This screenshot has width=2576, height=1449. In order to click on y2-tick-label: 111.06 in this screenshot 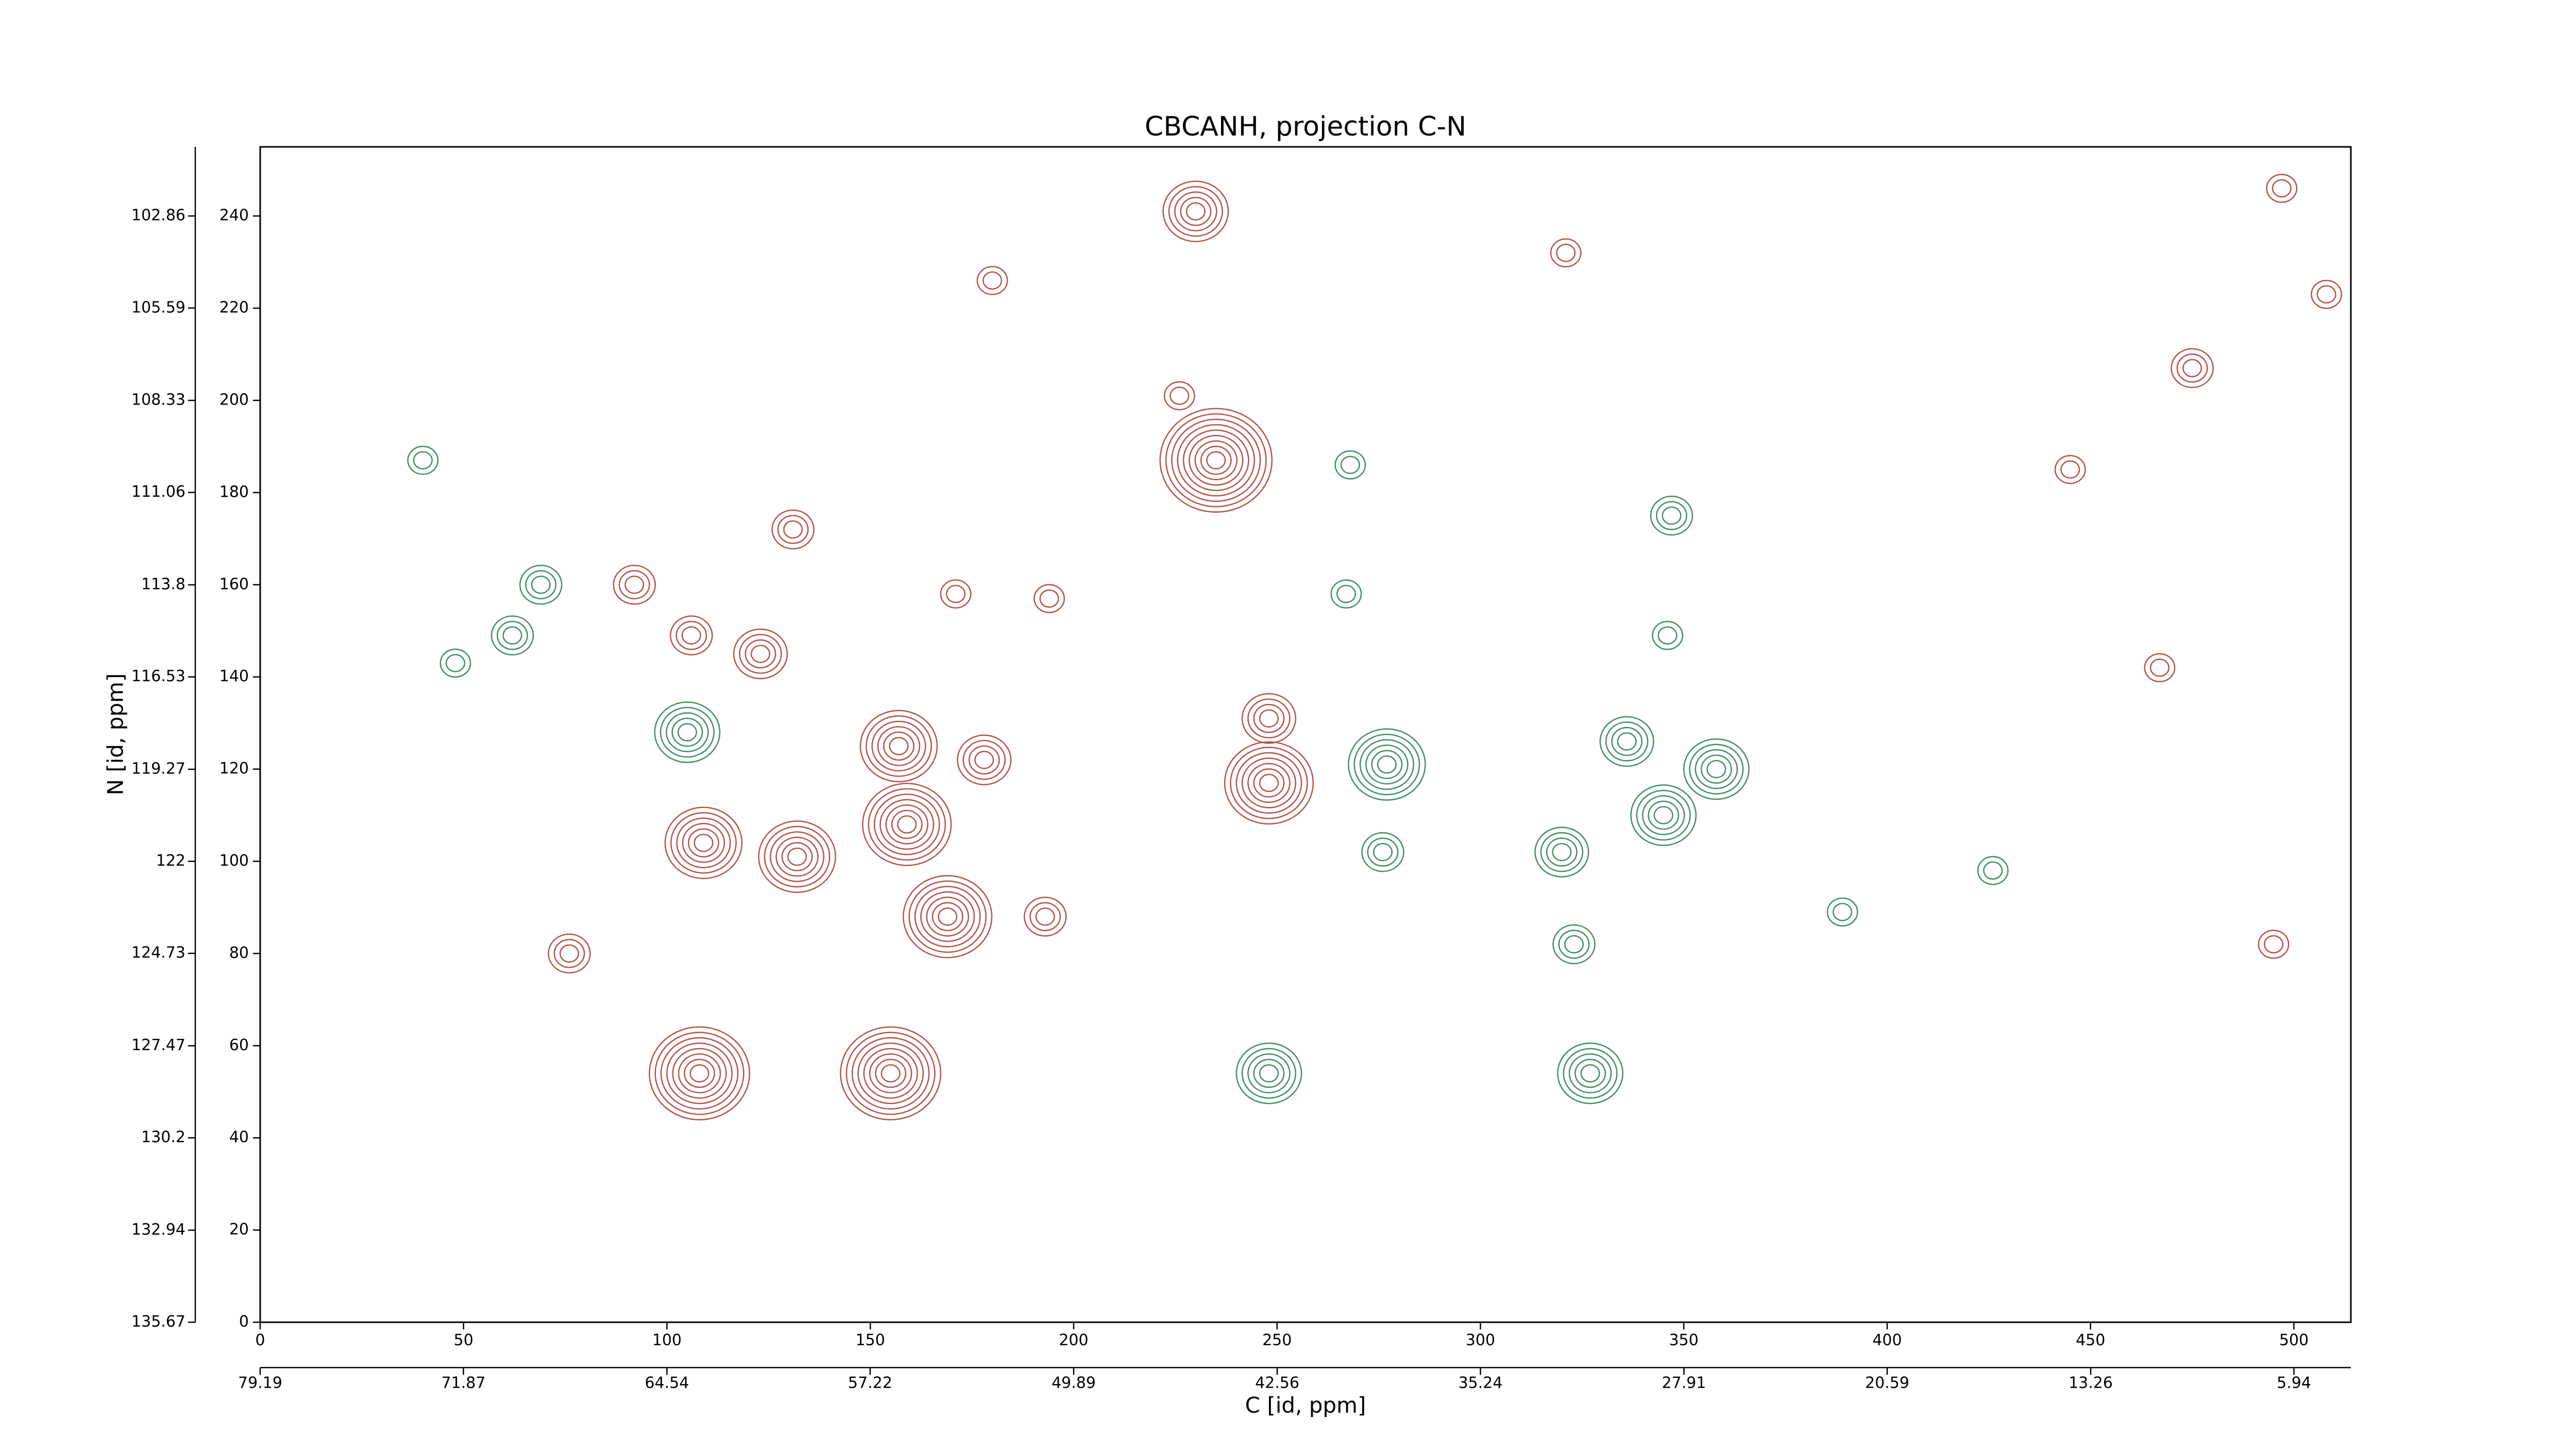, I will do `click(158, 492)`.